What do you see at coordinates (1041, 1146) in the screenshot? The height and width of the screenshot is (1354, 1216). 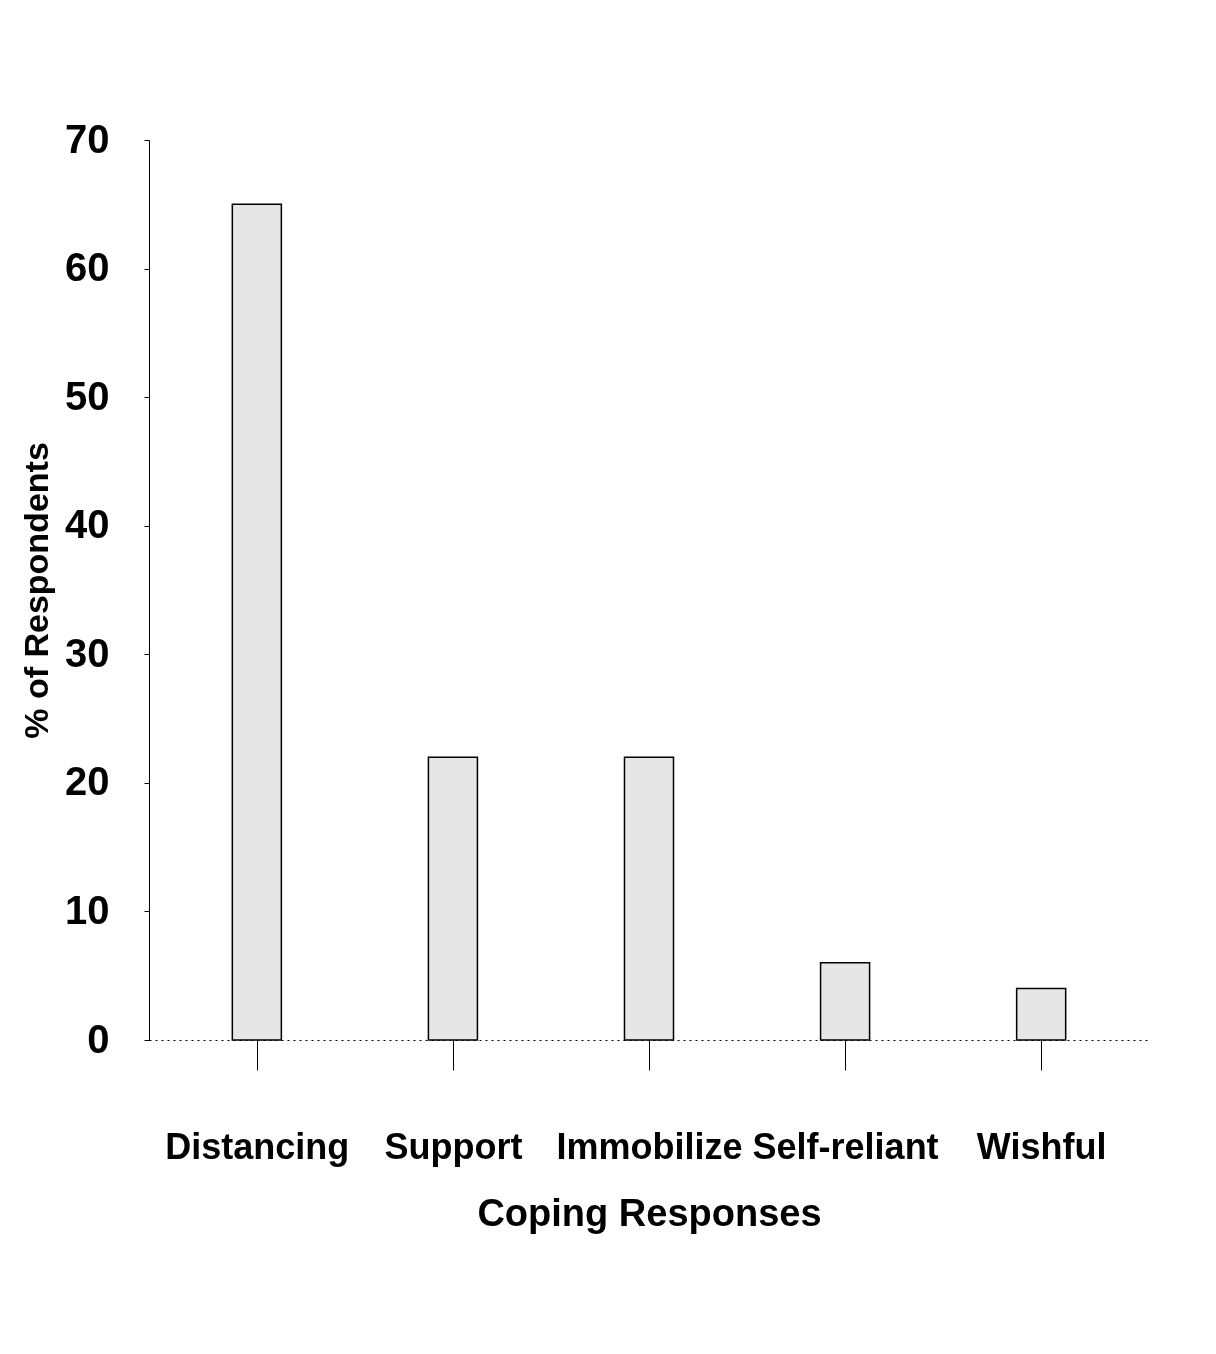 I see `x-tick-label: Wishful` at bounding box center [1041, 1146].